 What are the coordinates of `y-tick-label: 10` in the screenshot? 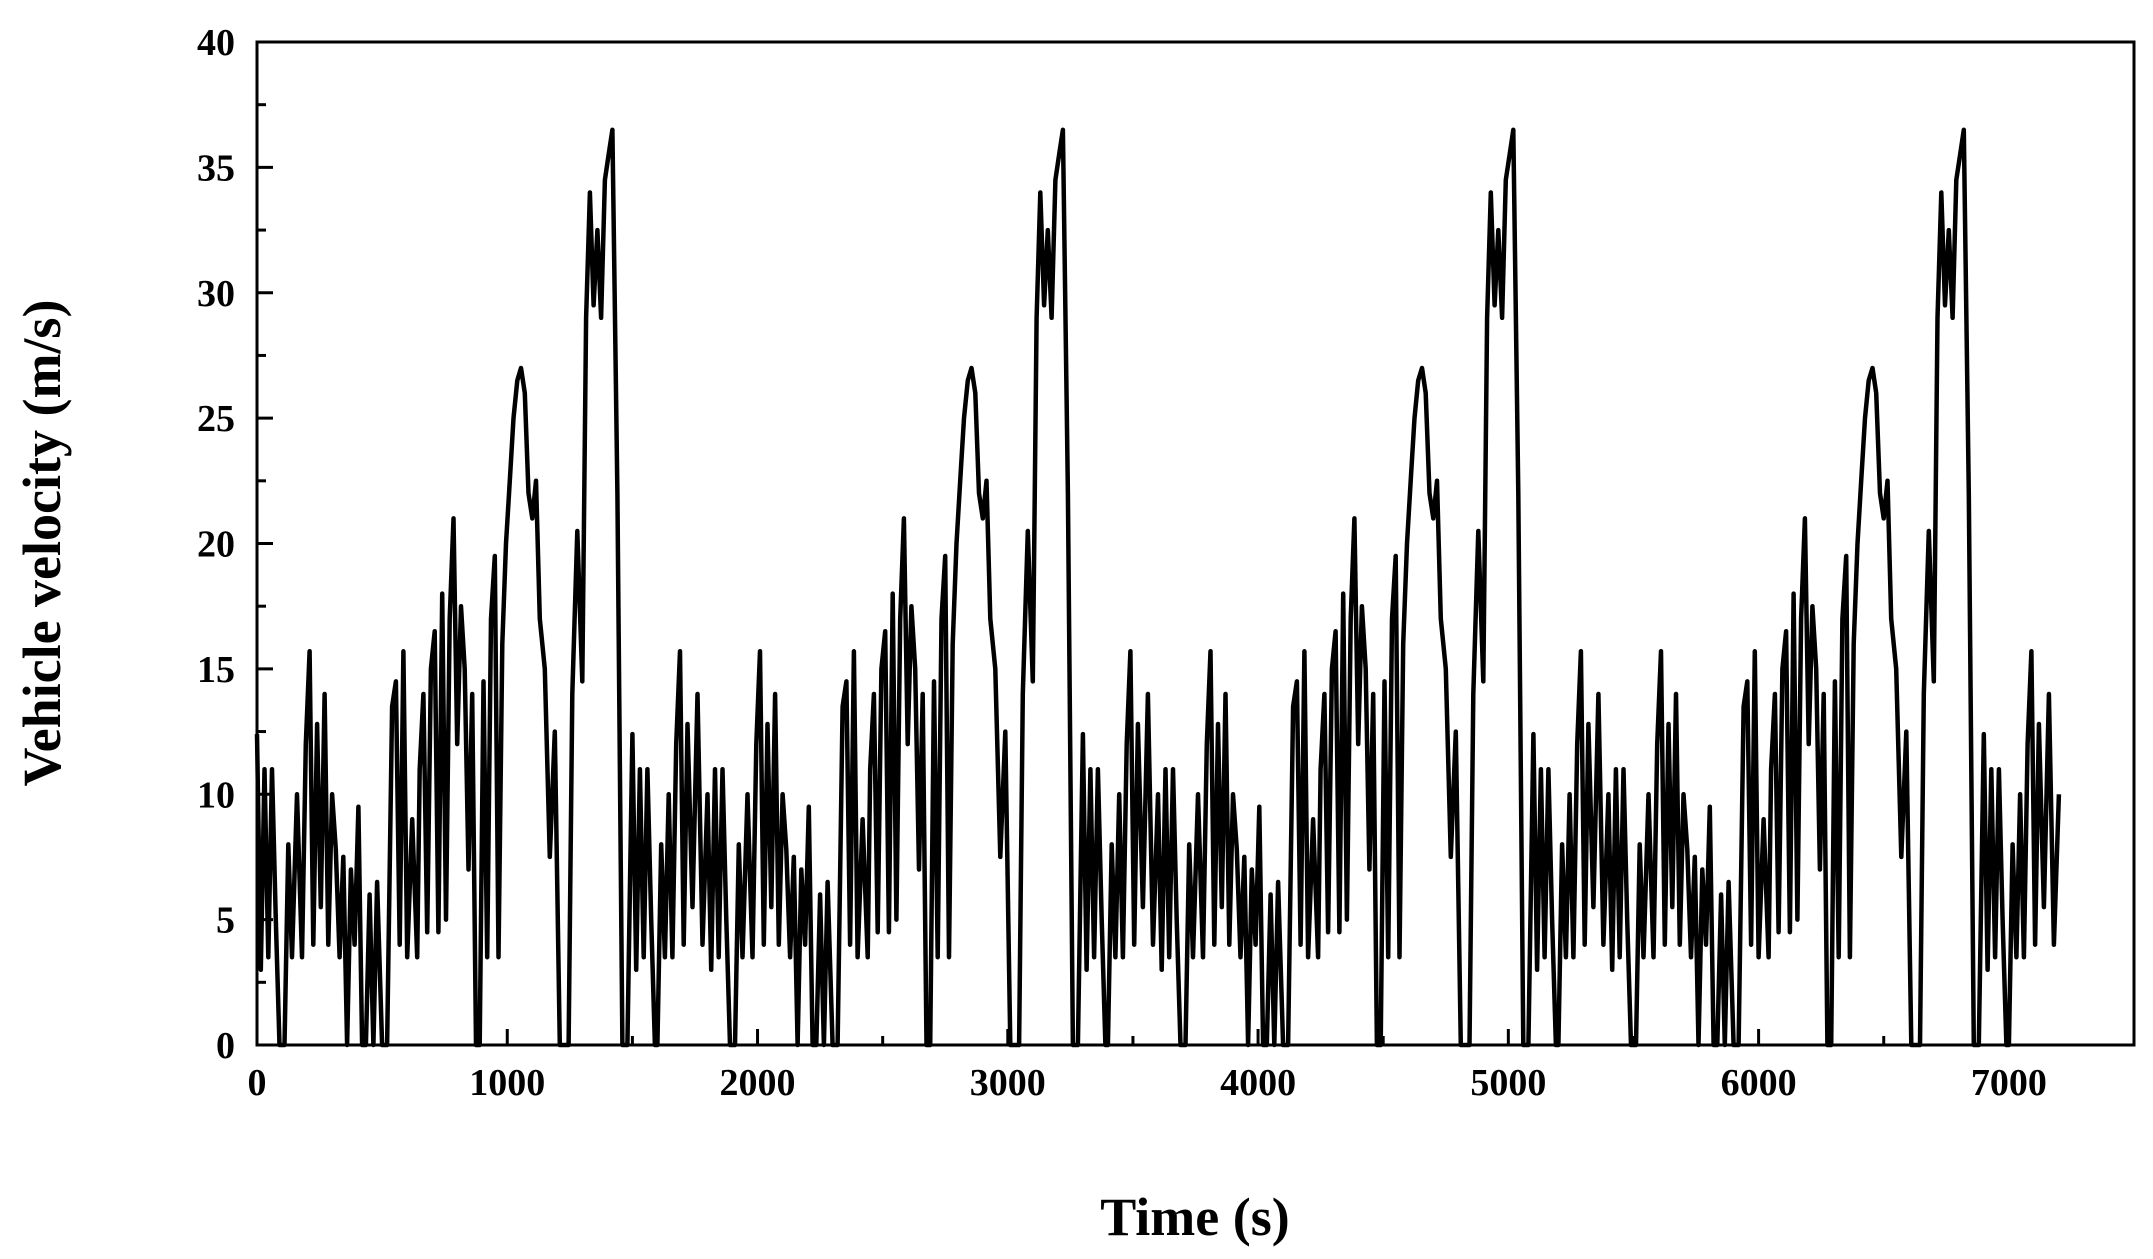 It's located at (216, 795).